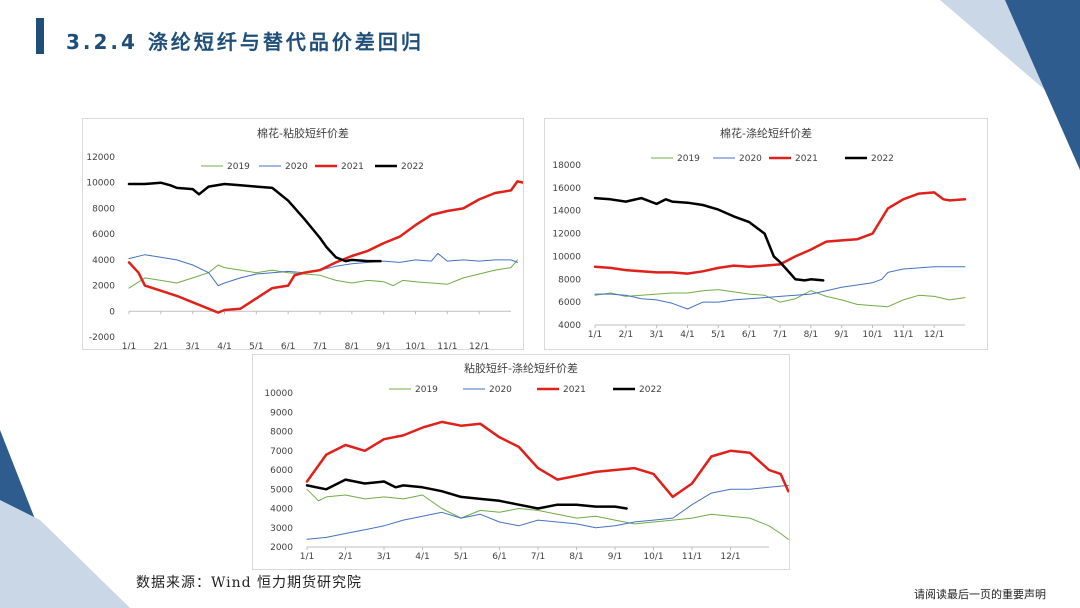 This screenshot has width=1080, height=608. I want to click on y-tick-label: 9000, so click(281, 413).